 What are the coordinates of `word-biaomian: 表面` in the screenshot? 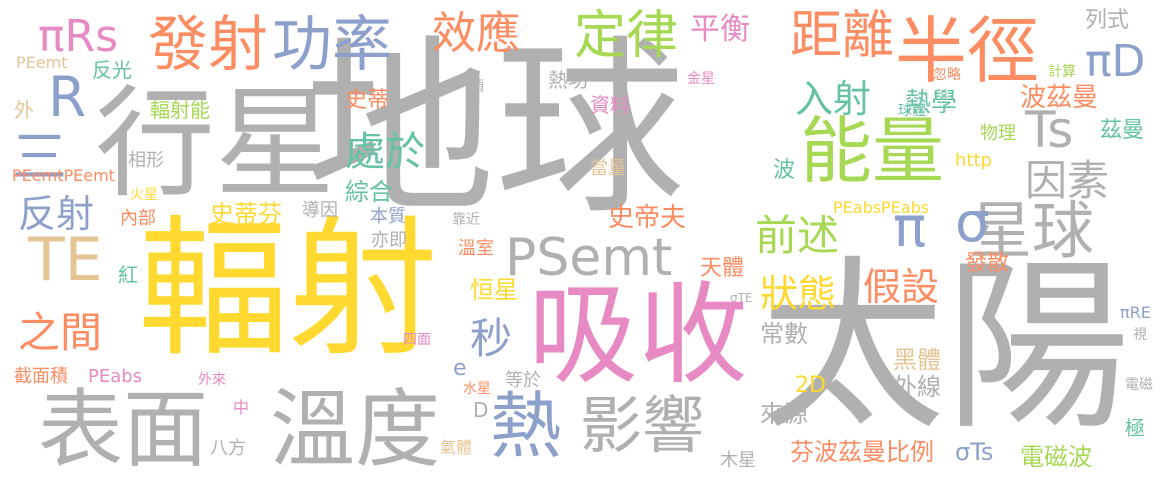 It's located at (123, 430).